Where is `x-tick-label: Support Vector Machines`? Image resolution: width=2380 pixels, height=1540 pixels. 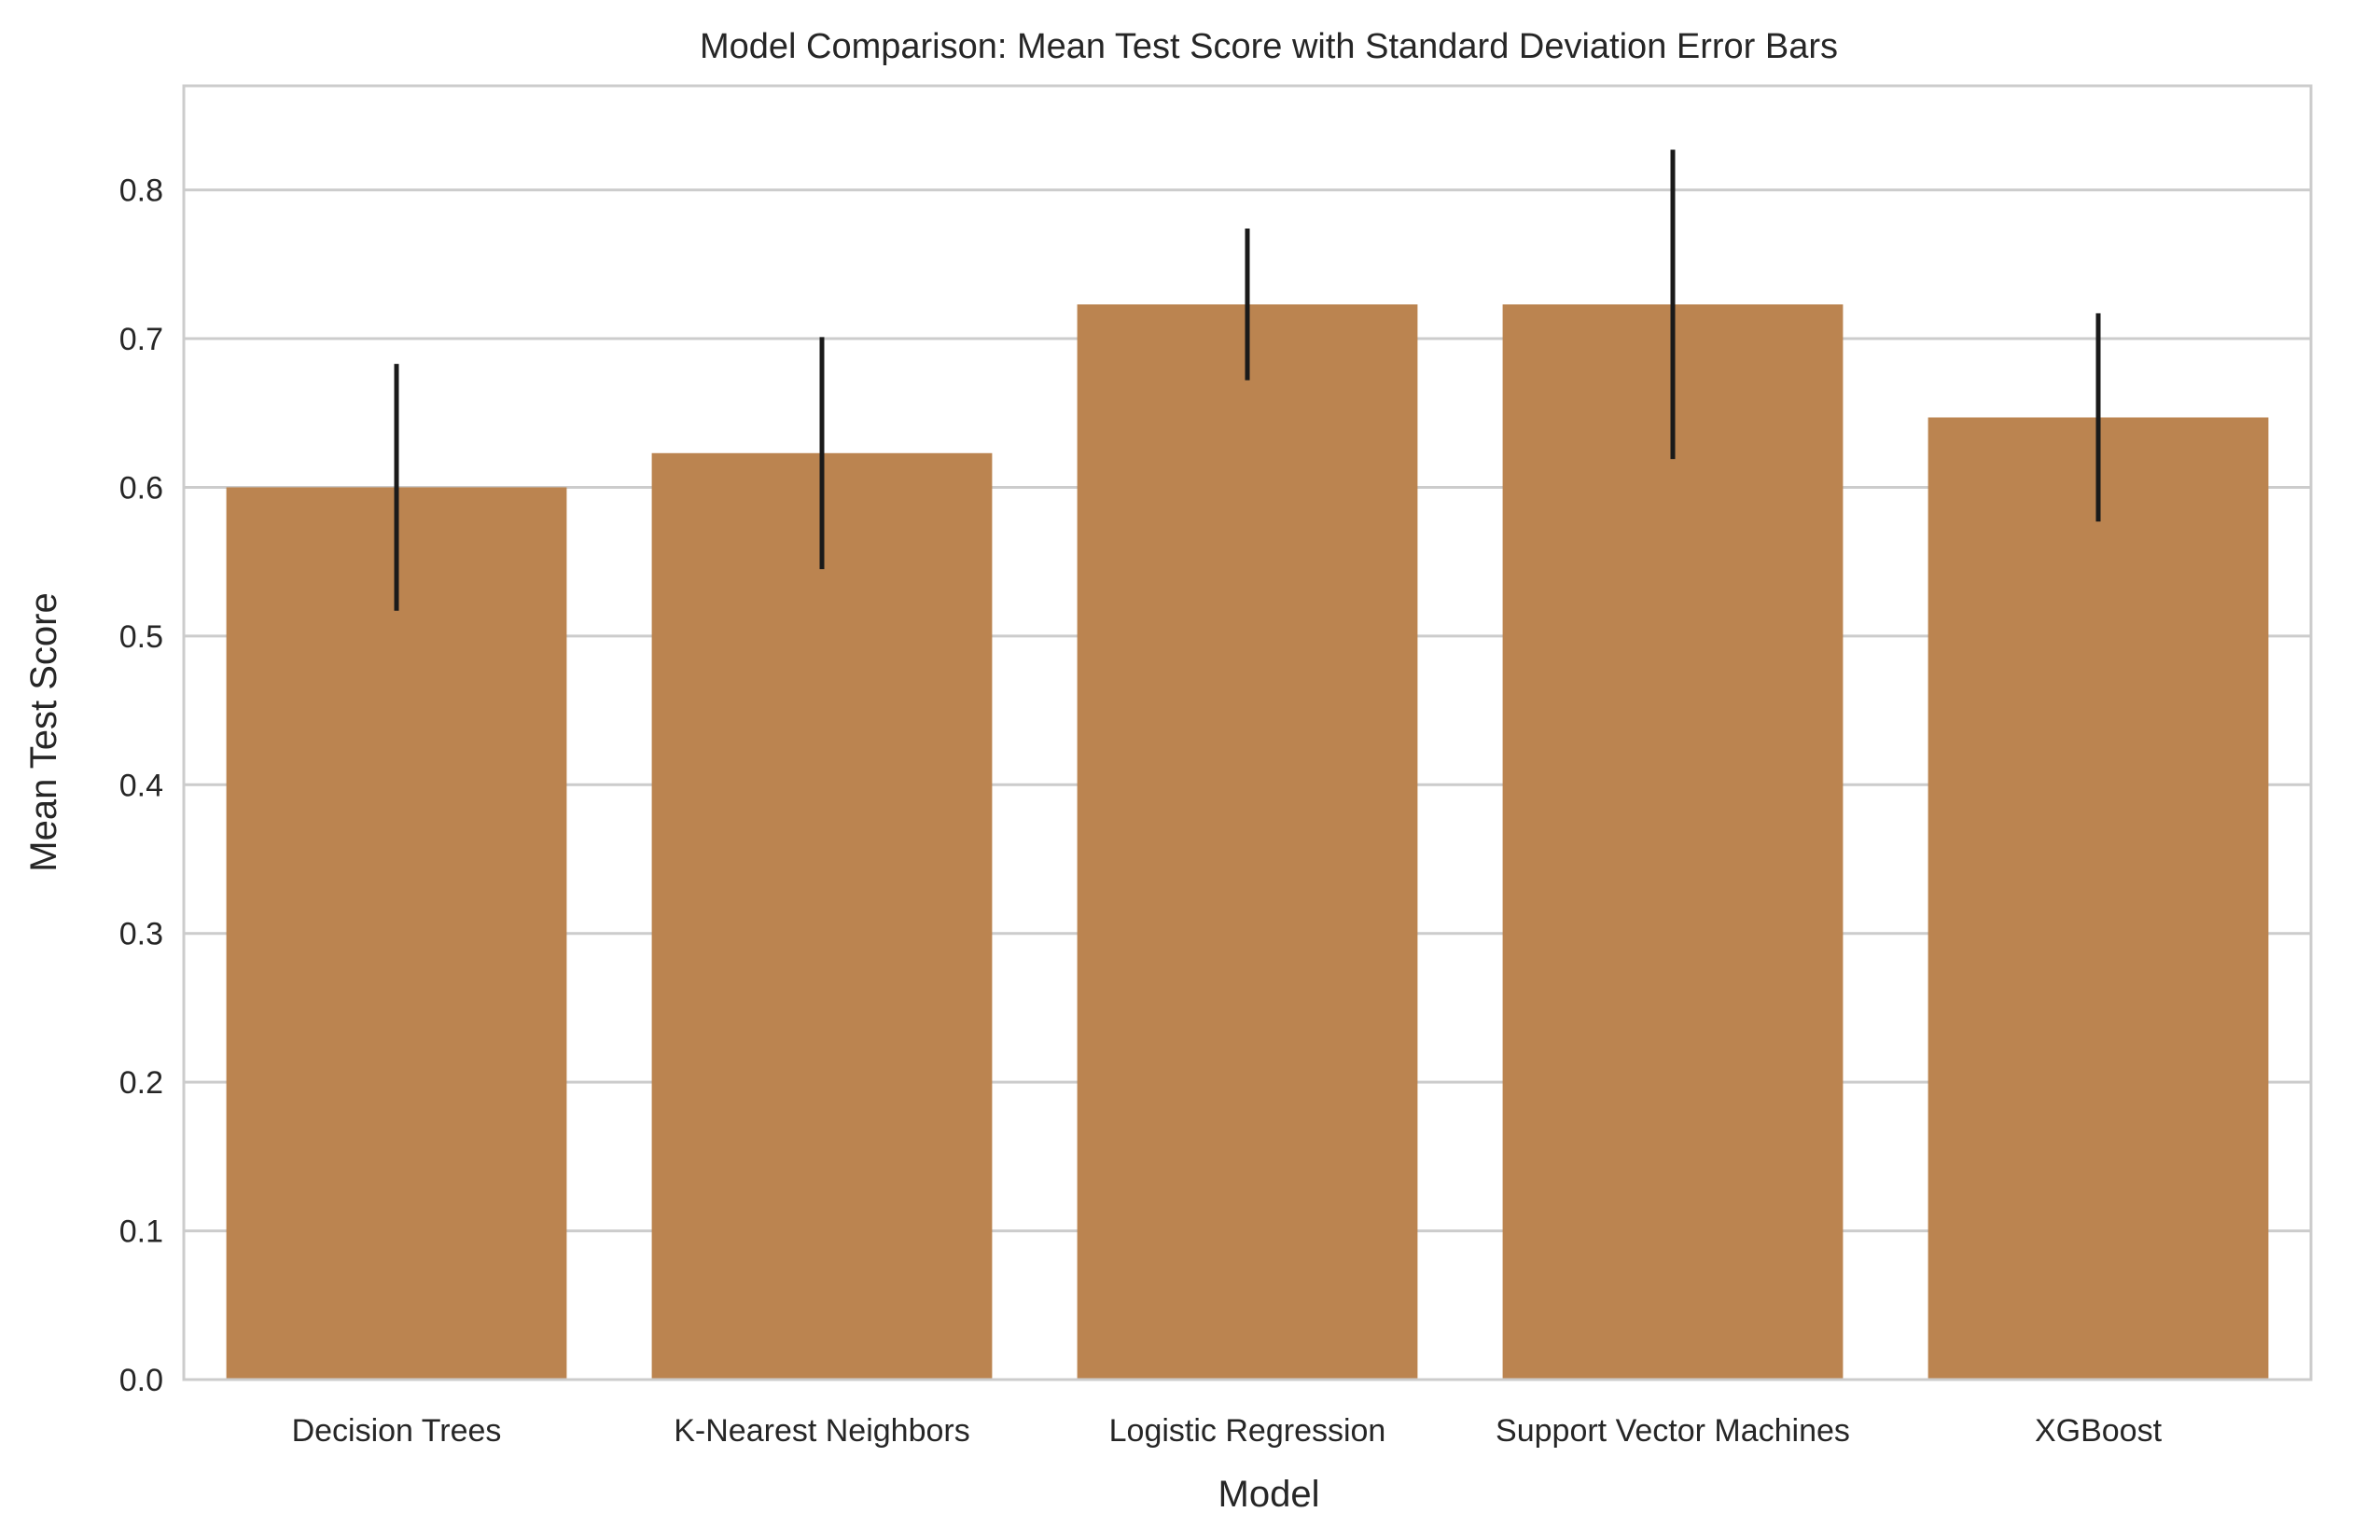
x-tick-label: Support Vector Machines is located at coordinates (1673, 1431).